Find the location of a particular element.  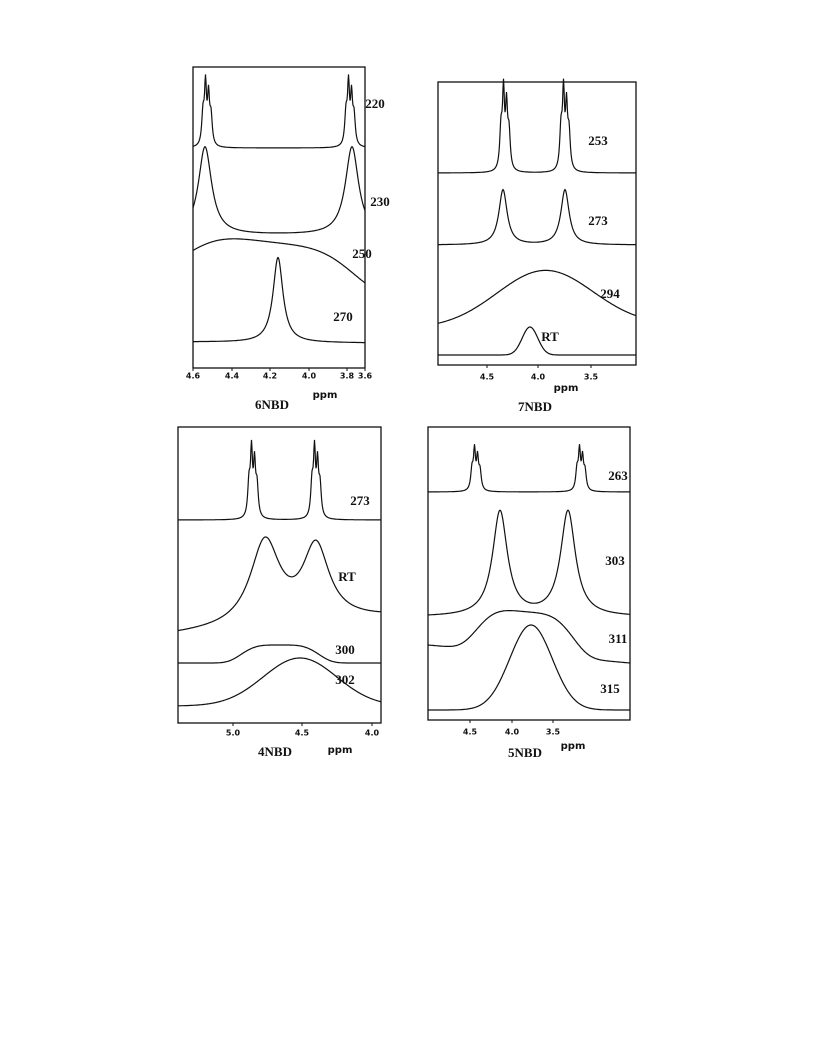

trace-label: 263 is located at coordinates (618, 475).